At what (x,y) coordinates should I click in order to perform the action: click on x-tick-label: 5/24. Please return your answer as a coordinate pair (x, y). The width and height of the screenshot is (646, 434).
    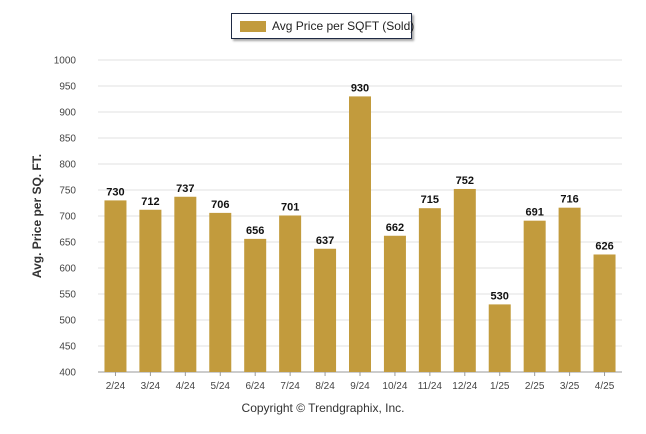
    Looking at the image, I should click on (221, 386).